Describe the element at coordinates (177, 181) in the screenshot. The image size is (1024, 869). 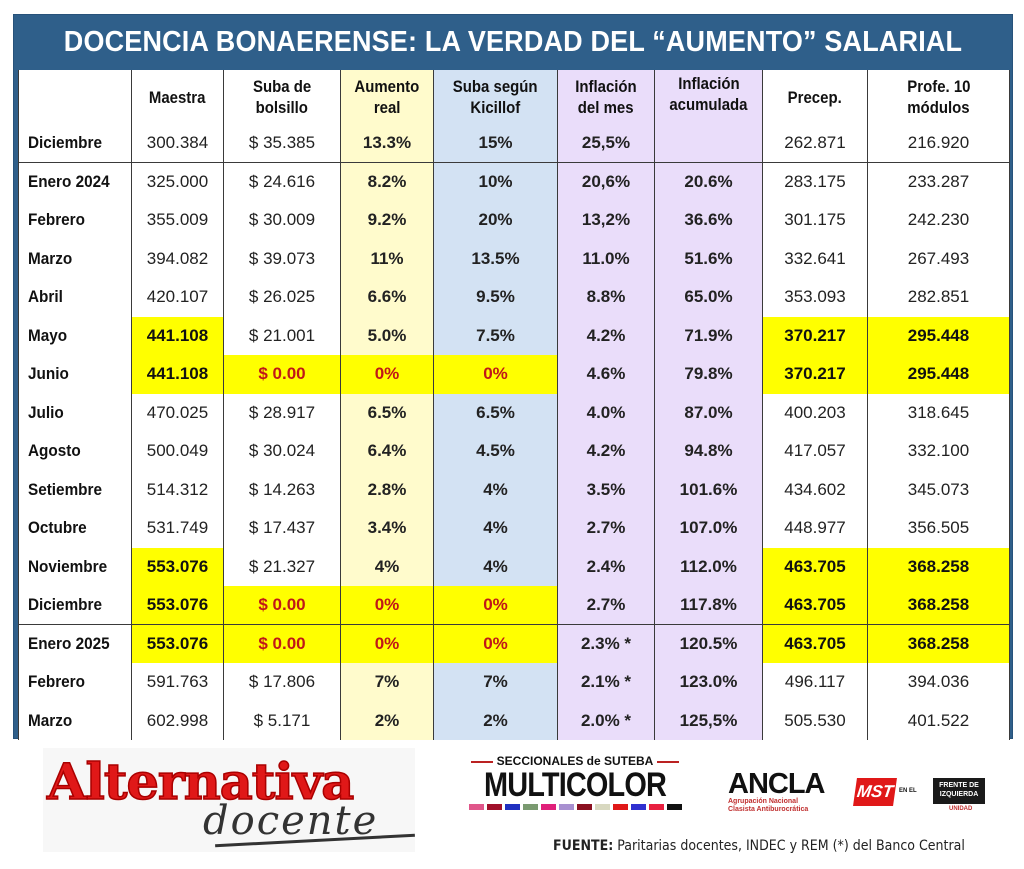
I see `cell-maestra: 325.000` at that location.